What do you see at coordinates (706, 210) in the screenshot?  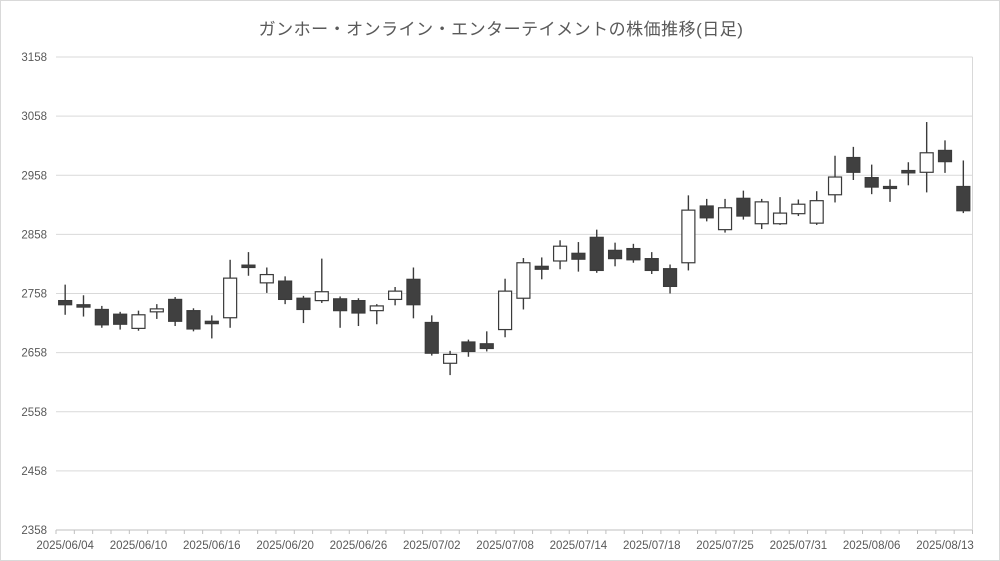 I see `candle-2025/07/24` at bounding box center [706, 210].